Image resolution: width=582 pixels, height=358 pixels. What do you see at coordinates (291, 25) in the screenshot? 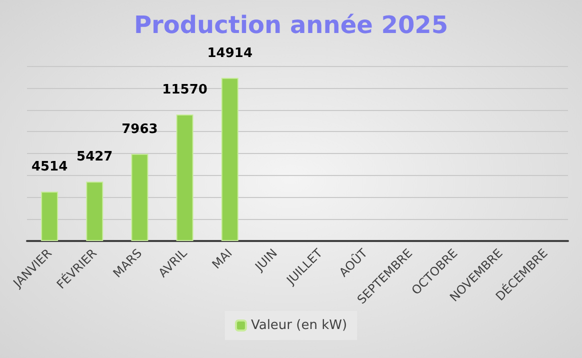
I see `chart-title: Production année 2025` at bounding box center [291, 25].